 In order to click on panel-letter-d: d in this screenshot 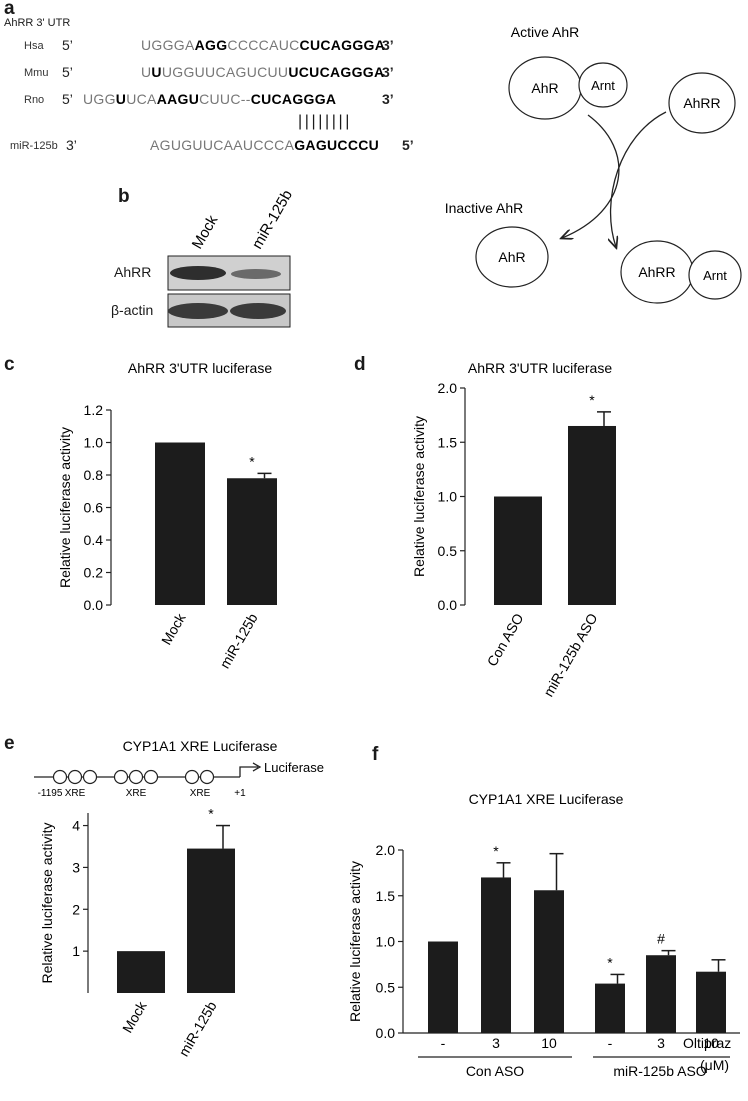, I will do `click(360, 364)`.